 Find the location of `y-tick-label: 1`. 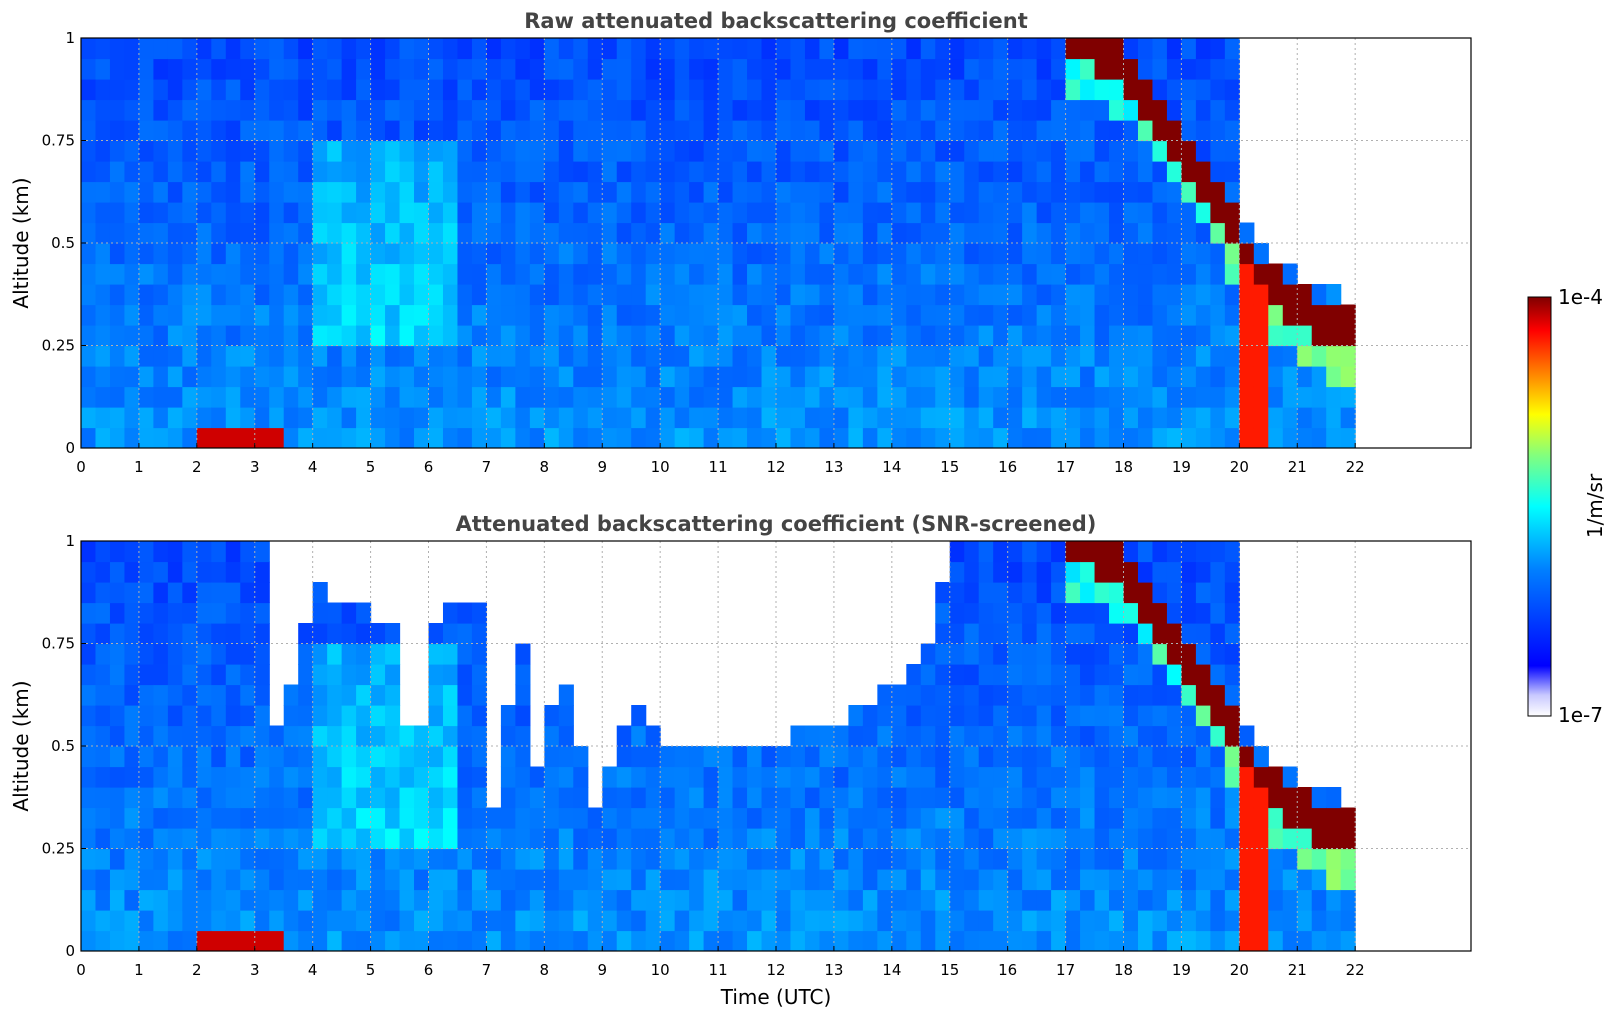

y-tick-label: 1 is located at coordinates (70, 38).